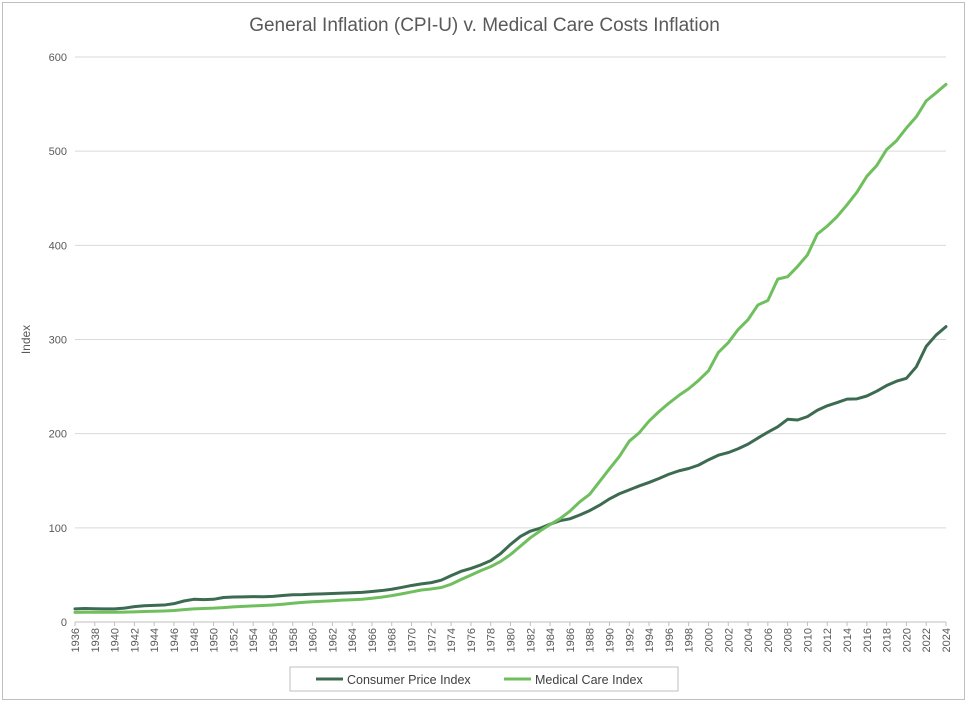 The width and height of the screenshot is (969, 704). What do you see at coordinates (789, 640) in the screenshot?
I see `x-tick-label: 2008` at bounding box center [789, 640].